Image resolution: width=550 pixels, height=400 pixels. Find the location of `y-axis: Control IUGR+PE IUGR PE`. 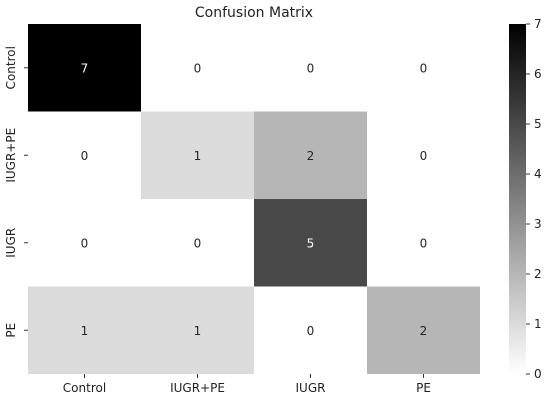

y-axis: Control IUGR+PE IUGR PE is located at coordinates (16, 192).